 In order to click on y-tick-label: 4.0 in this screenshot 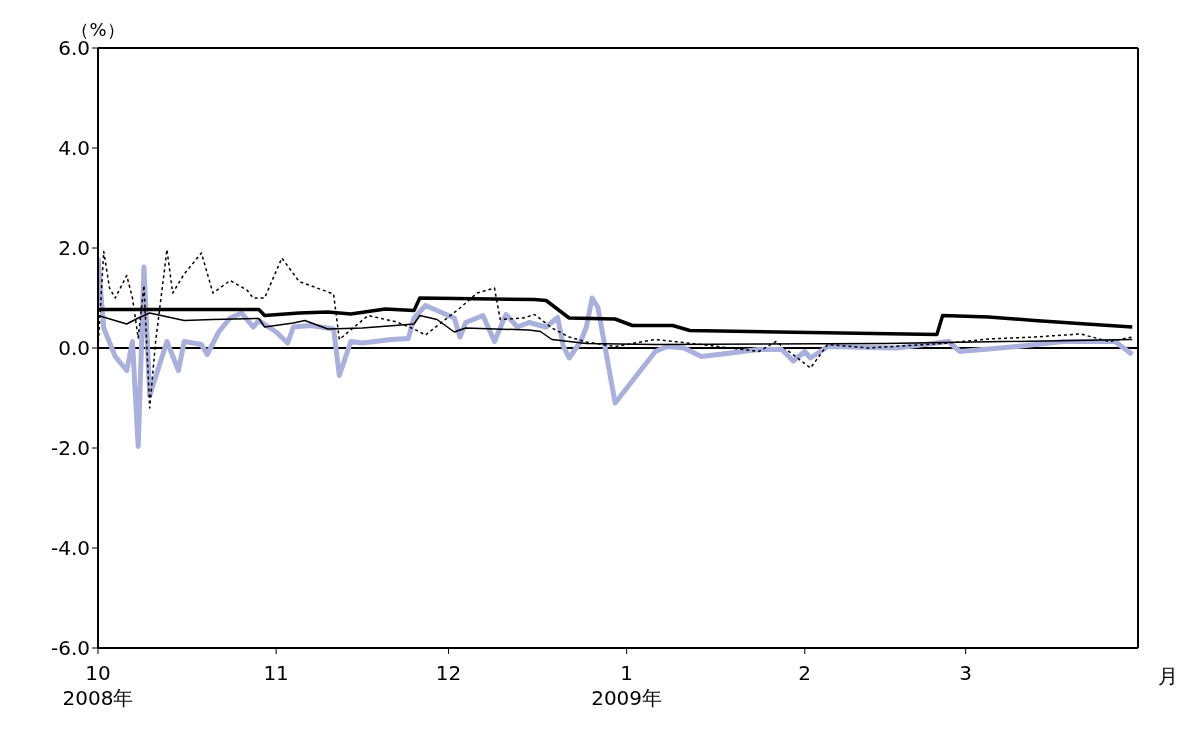, I will do `click(74, 148)`.